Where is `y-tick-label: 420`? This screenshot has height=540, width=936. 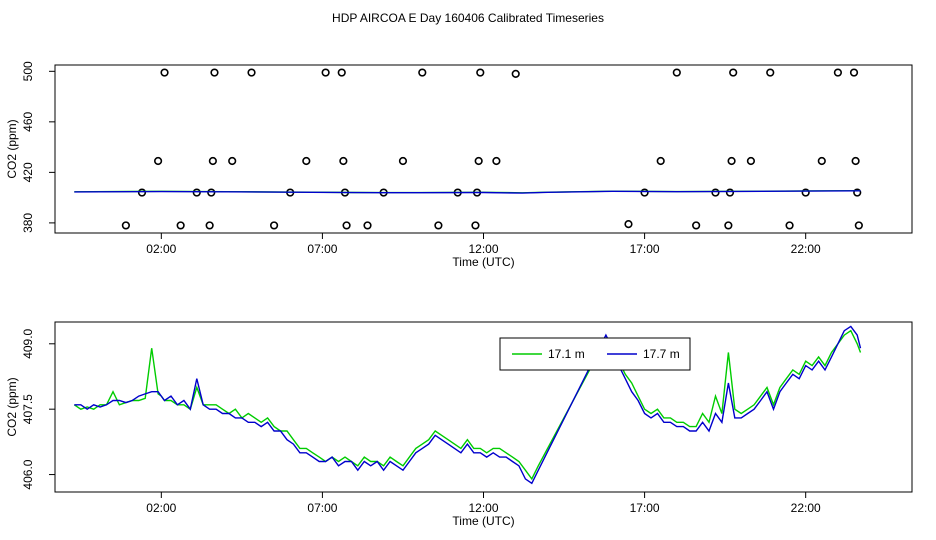
y-tick-label: 420 is located at coordinates (28, 172).